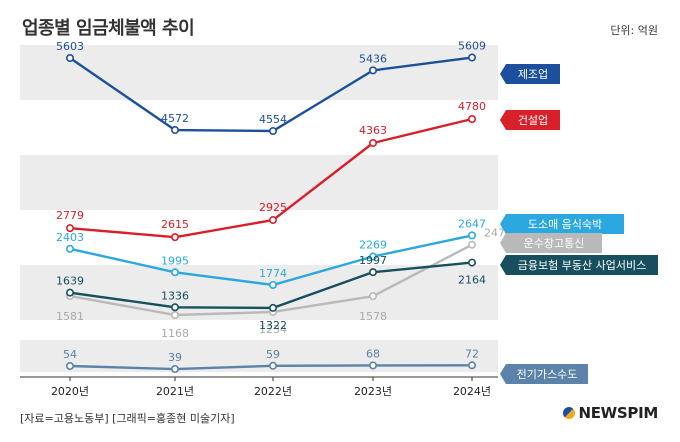  I want to click on data-label: 1168, so click(175, 333).